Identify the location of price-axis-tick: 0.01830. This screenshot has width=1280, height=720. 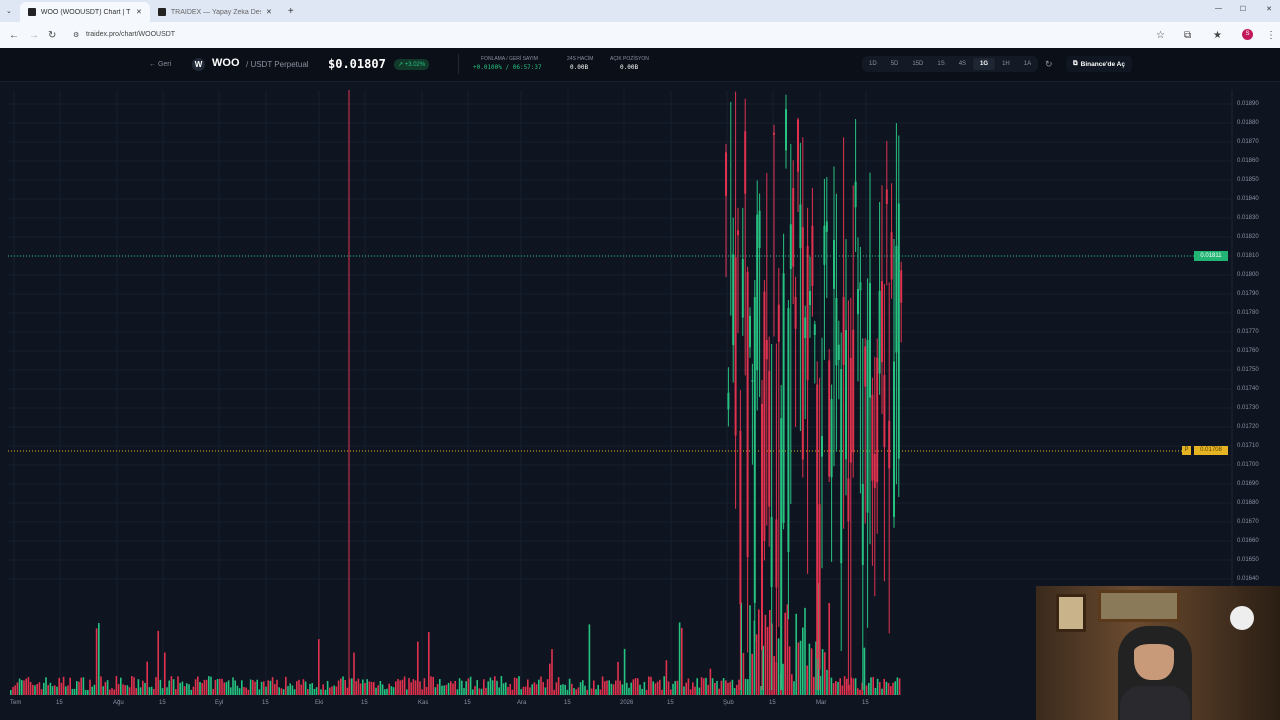
(1248, 218).